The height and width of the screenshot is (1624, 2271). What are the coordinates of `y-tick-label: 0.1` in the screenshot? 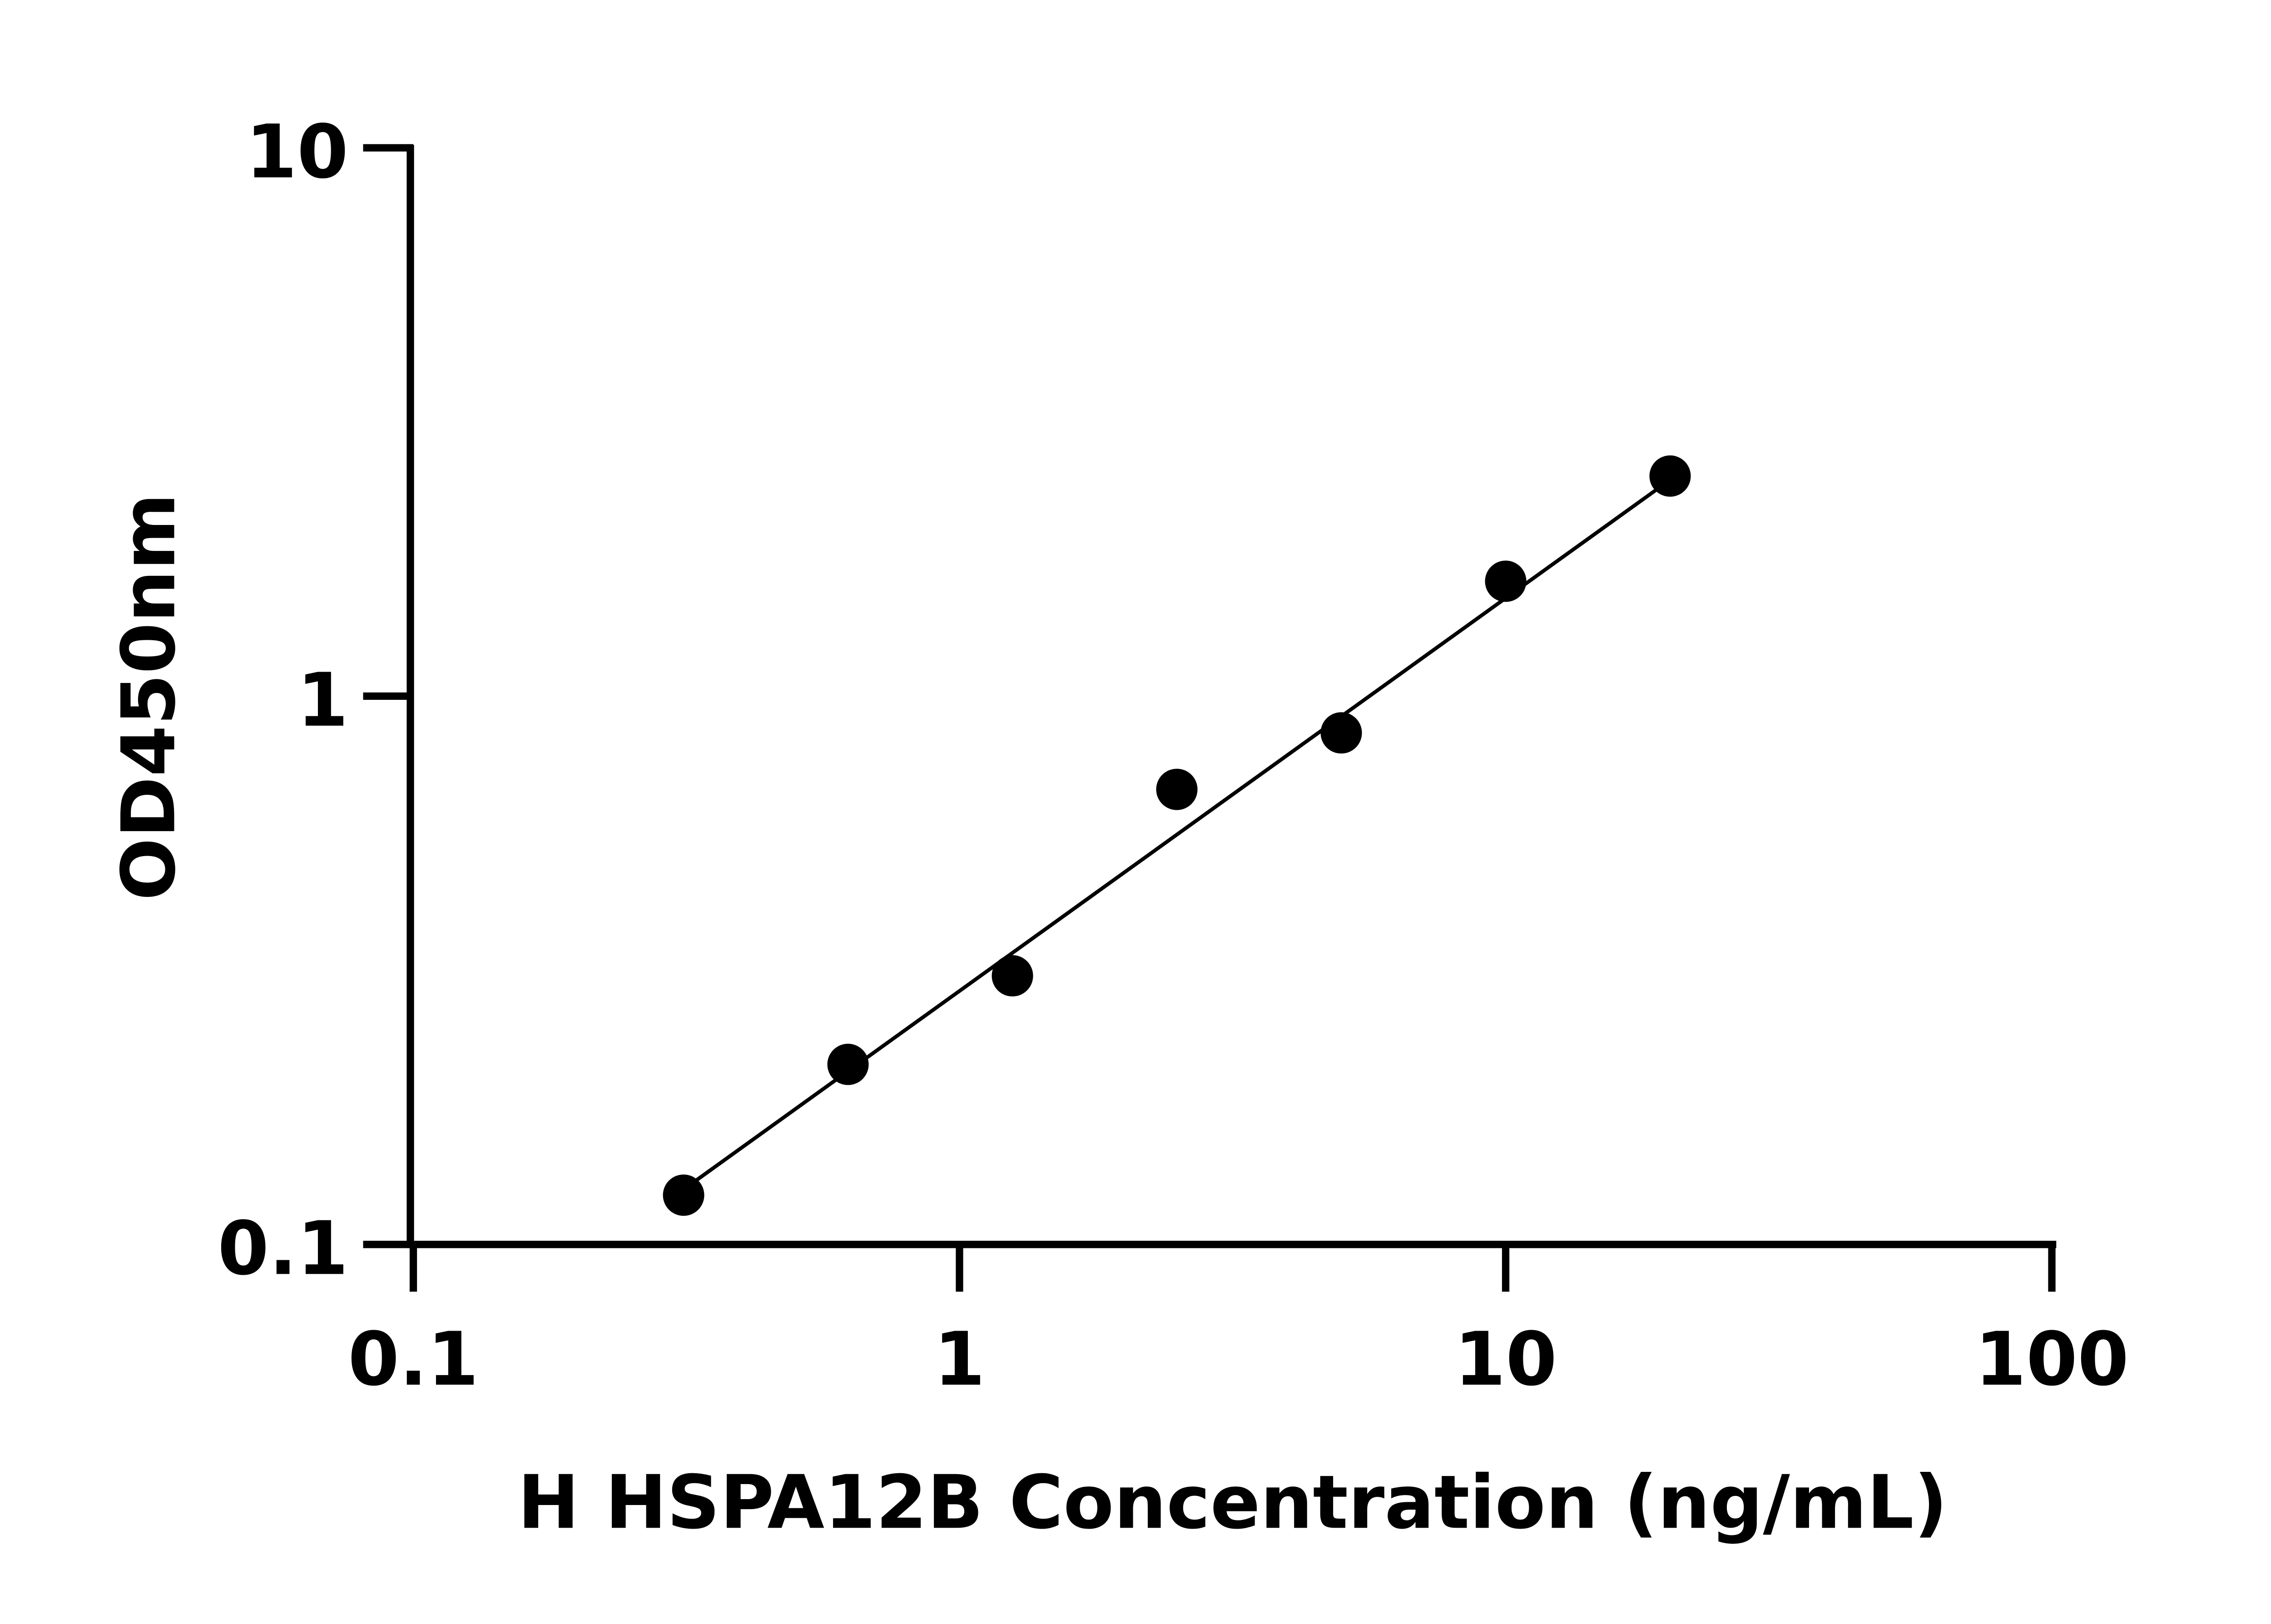 It's located at (283, 1249).